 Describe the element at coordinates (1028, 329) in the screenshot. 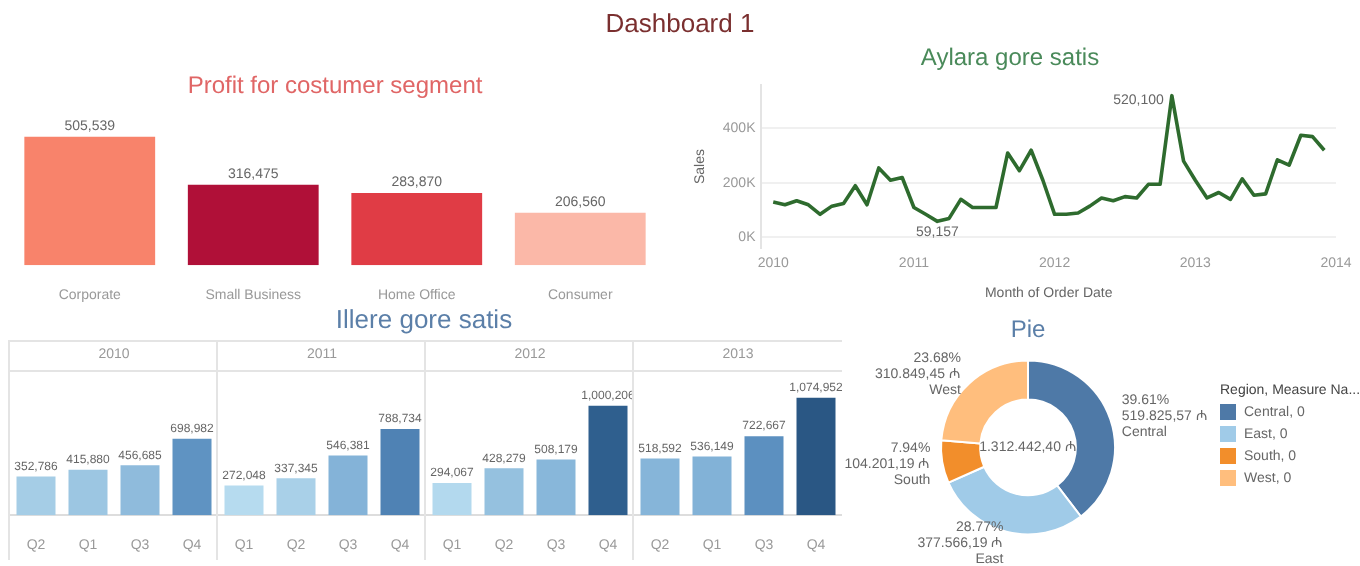

I see `chart-title: Pie` at that location.